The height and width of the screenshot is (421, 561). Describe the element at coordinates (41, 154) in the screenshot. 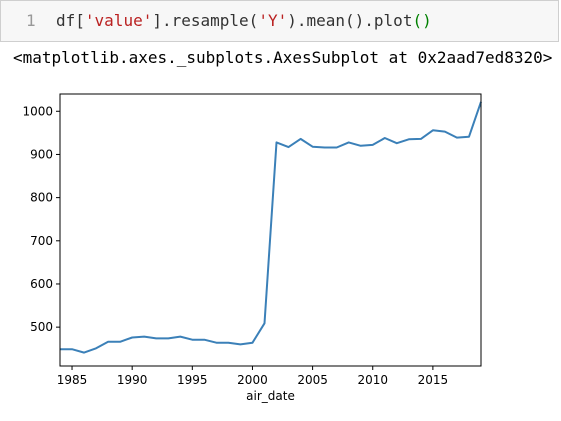

I see `y-tick-label: 900` at that location.